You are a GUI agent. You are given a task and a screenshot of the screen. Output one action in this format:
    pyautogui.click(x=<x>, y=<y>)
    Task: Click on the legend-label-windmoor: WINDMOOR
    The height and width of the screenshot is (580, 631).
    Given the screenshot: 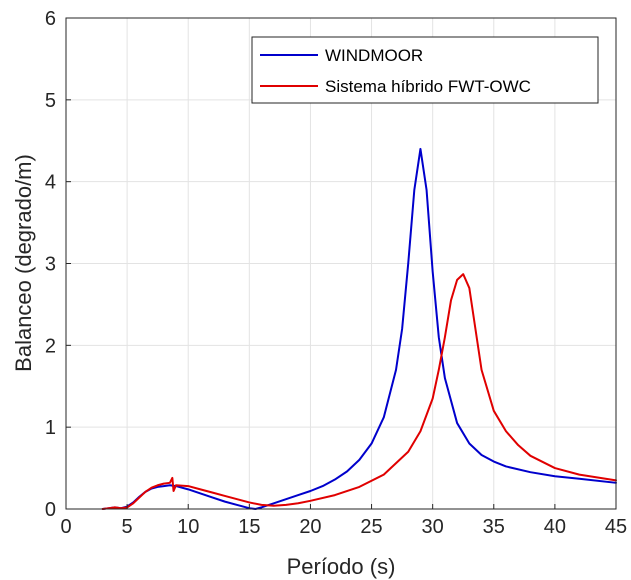 What is the action you would take?
    pyautogui.click(x=374, y=55)
    